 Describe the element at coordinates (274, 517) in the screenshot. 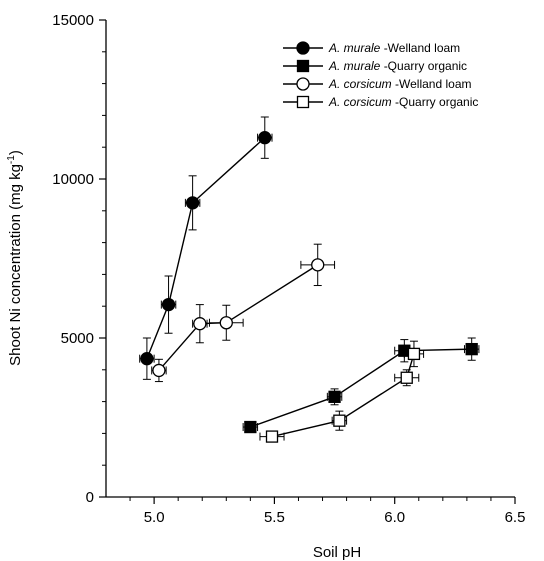

I see `x-tick-label: 5.5` at that location.